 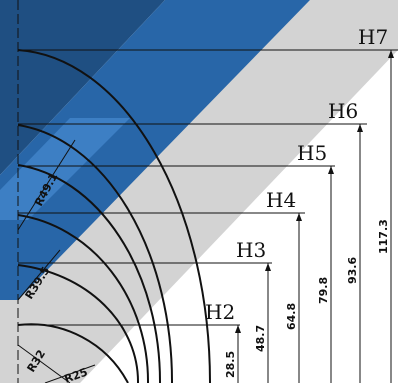 I want to click on dim-arrow-h3, so click(x=268, y=267).